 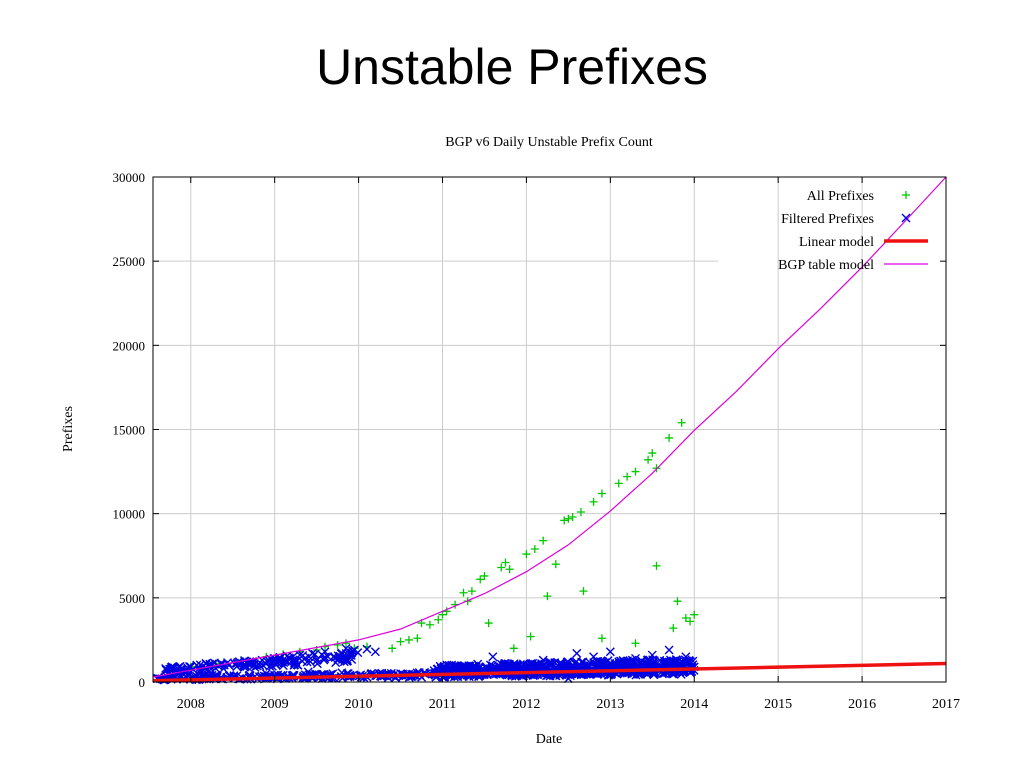 What do you see at coordinates (526, 704) in the screenshot?
I see `x-tick-label: 2012` at bounding box center [526, 704].